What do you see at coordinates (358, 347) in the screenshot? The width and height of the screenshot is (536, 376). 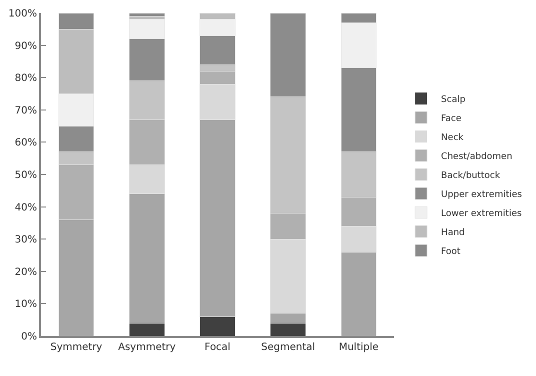 I see `x-tick-label: Multiple` at bounding box center [358, 347].